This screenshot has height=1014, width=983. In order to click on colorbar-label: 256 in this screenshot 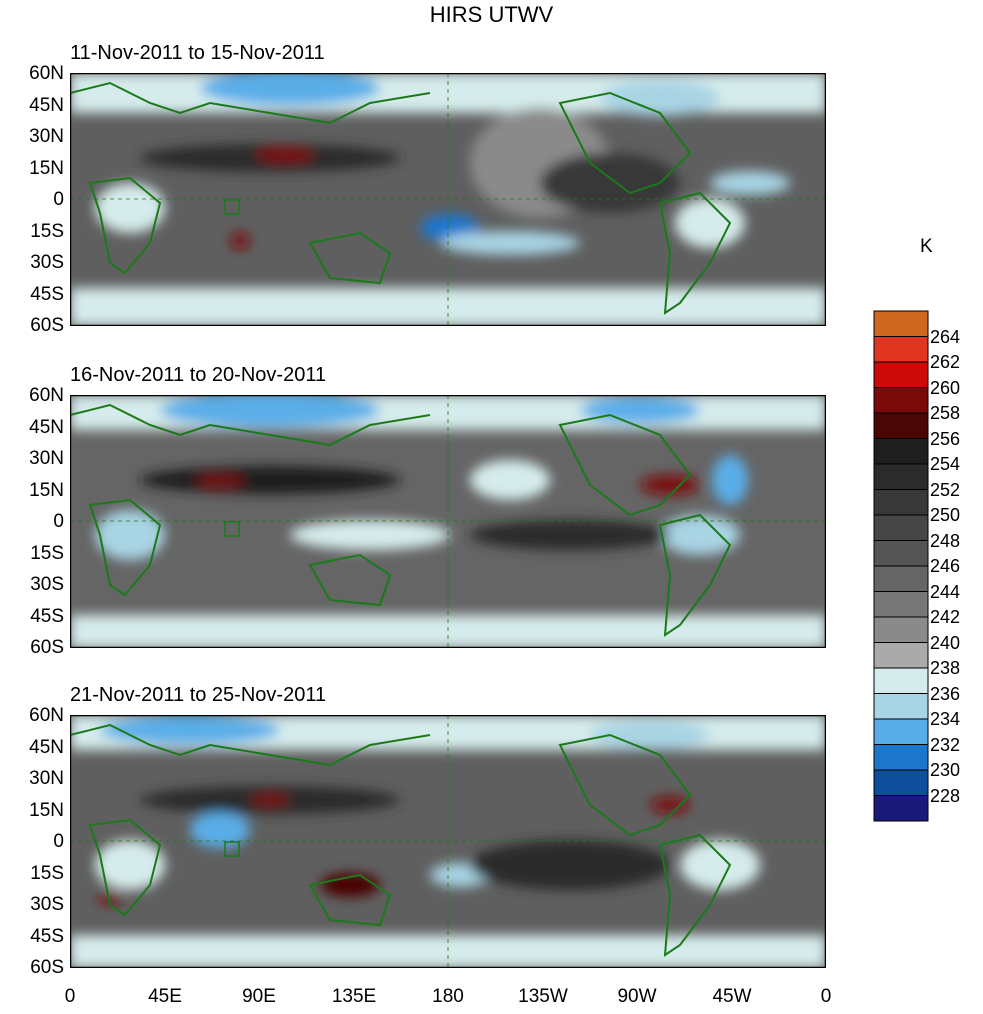, I will do `click(945, 438)`.